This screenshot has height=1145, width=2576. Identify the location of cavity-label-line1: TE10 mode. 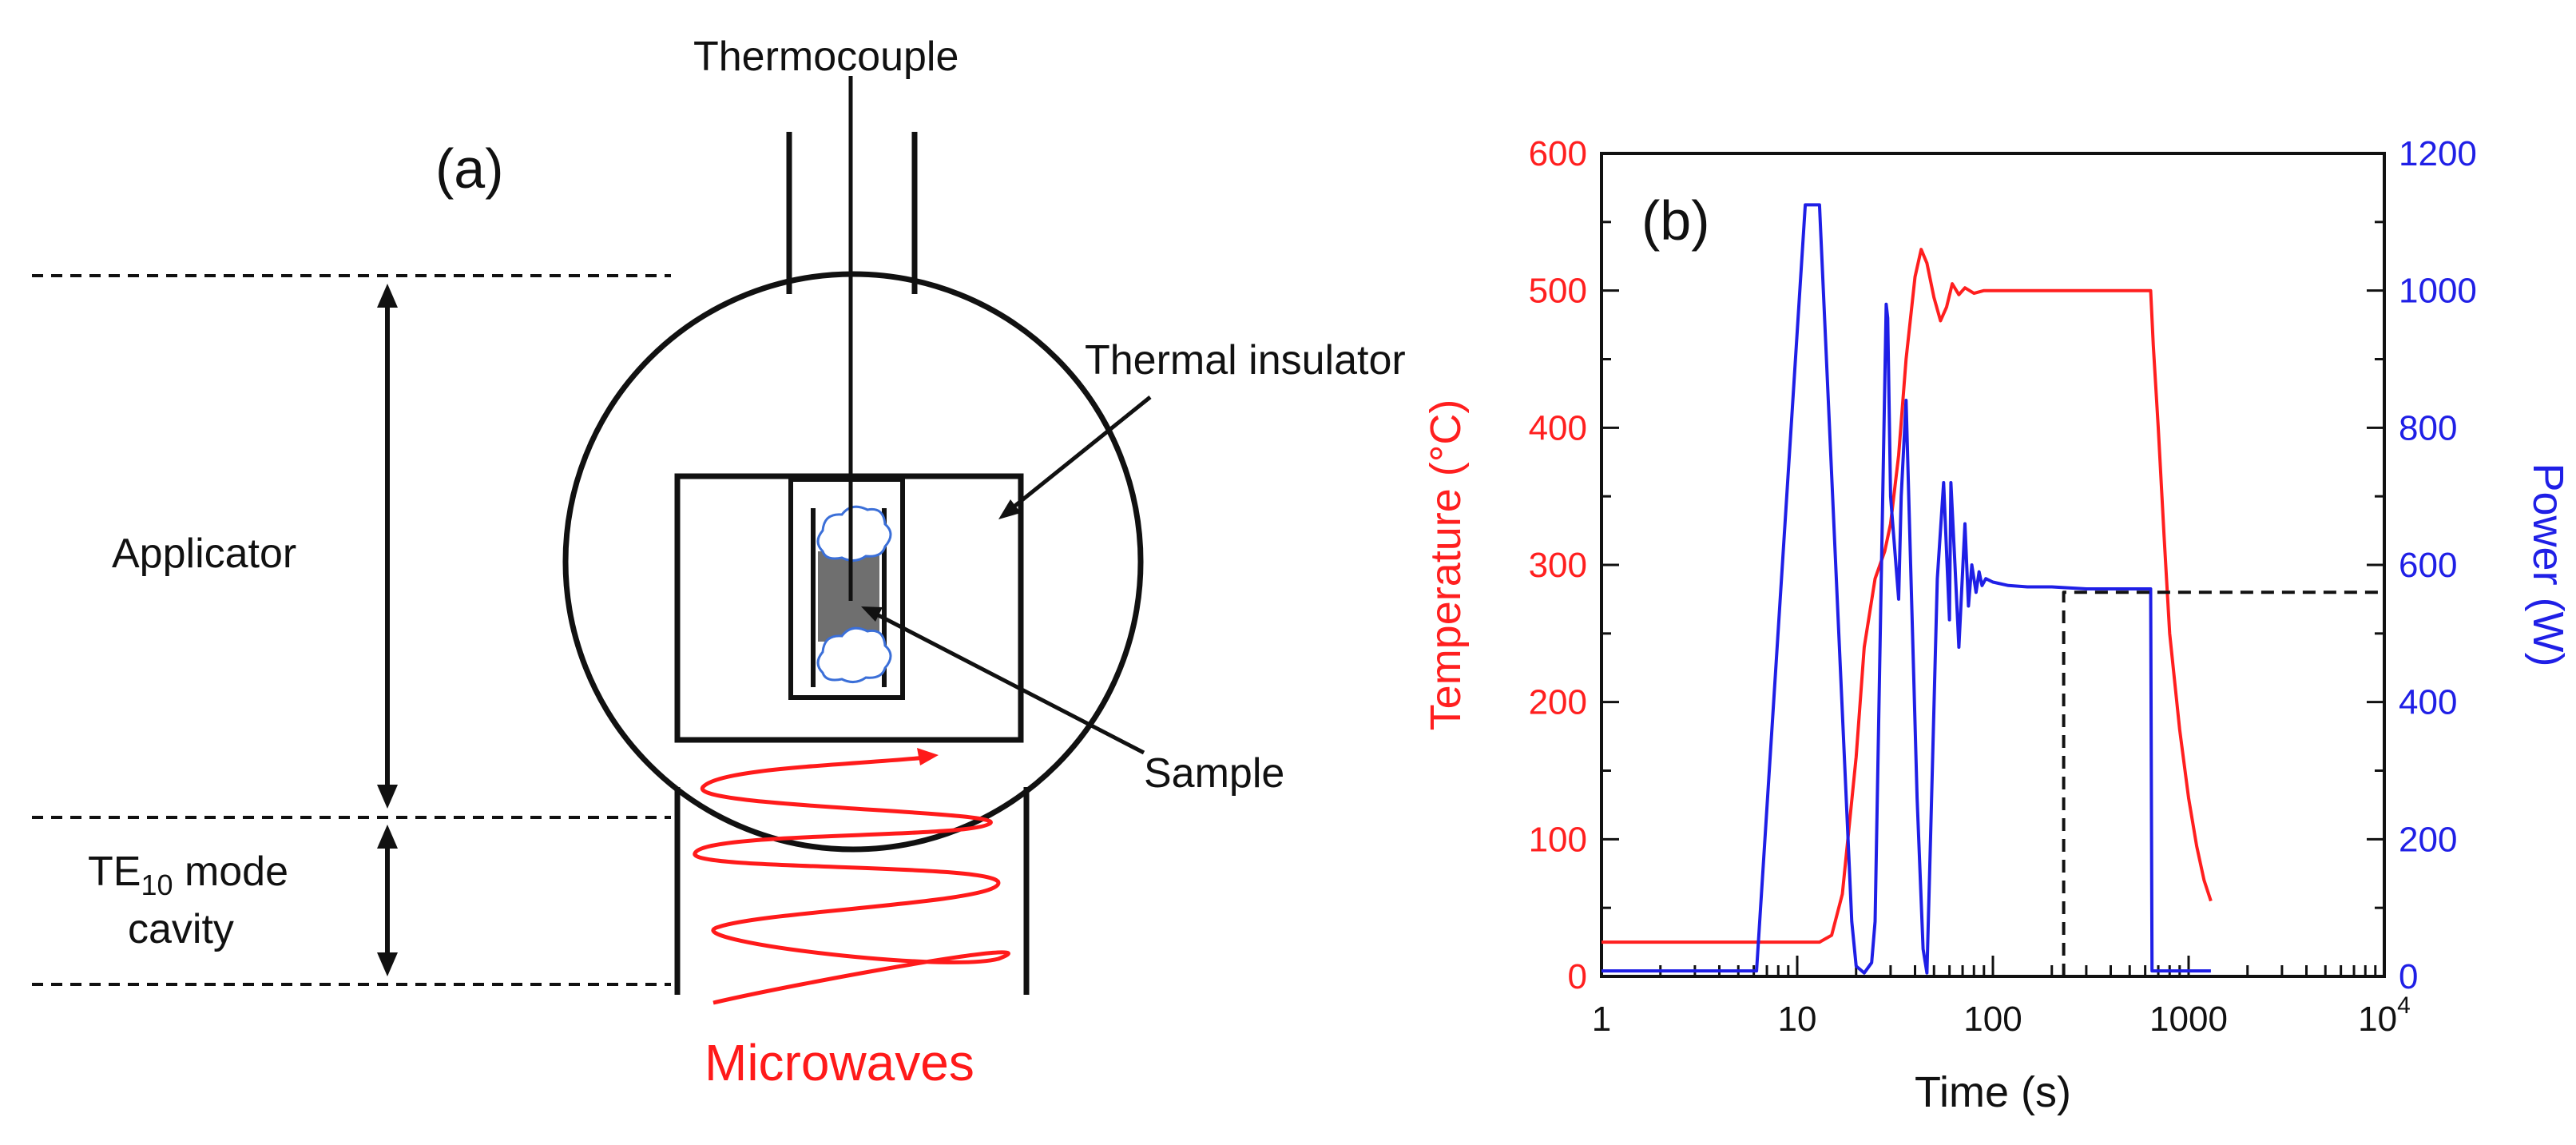
(188, 875).